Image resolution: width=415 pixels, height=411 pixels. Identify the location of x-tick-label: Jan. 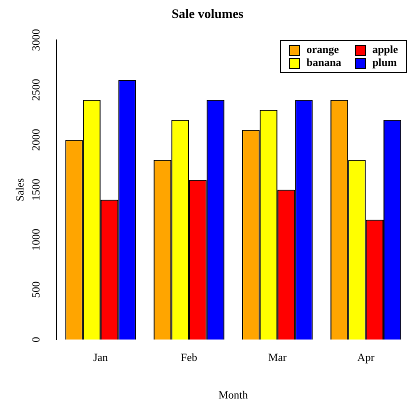
(100, 358).